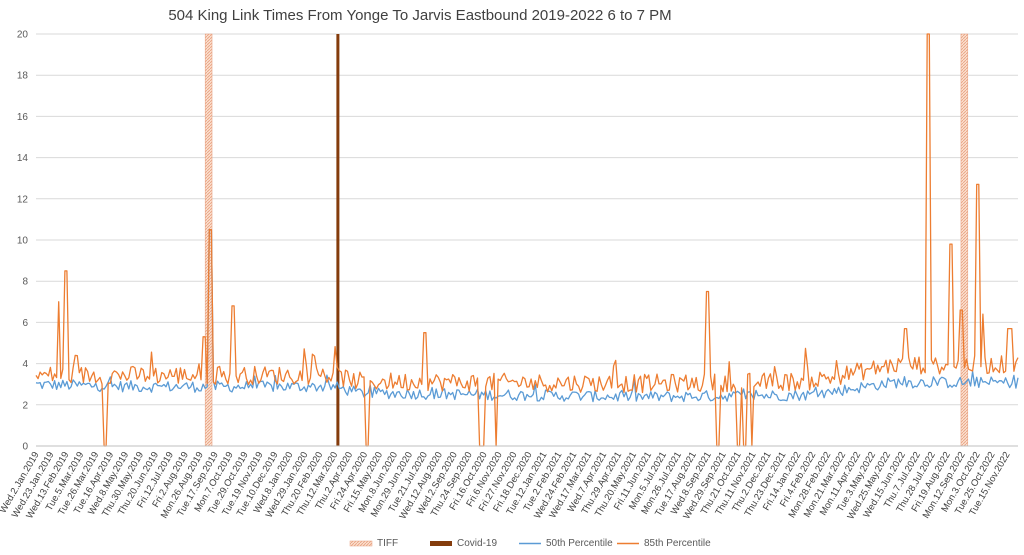  Describe the element at coordinates (361, 543) in the screenshot. I see `legend-swatch-tiff` at that location.